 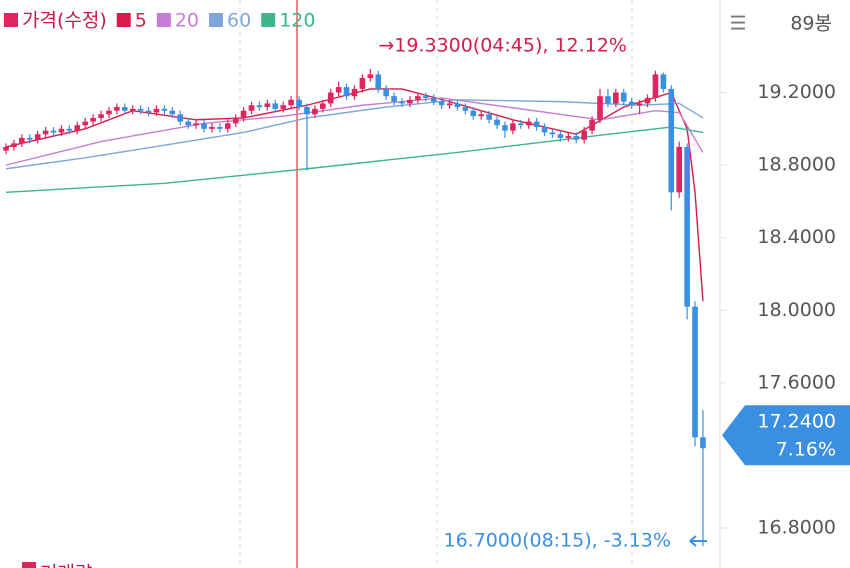 What do you see at coordinates (796, 165) in the screenshot?
I see `y-tick-label: 18.8000` at bounding box center [796, 165].